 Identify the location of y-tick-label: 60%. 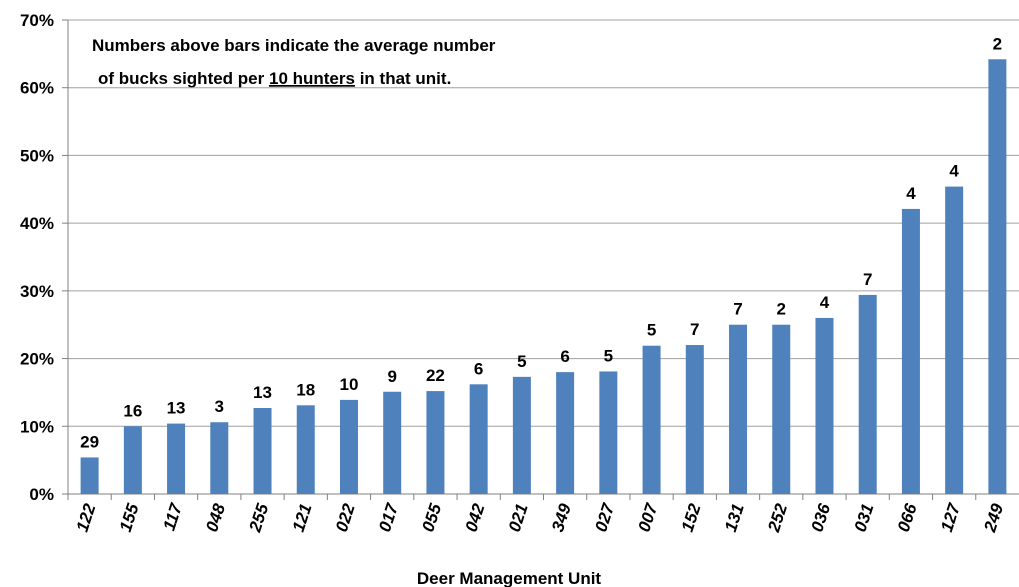
(37, 88).